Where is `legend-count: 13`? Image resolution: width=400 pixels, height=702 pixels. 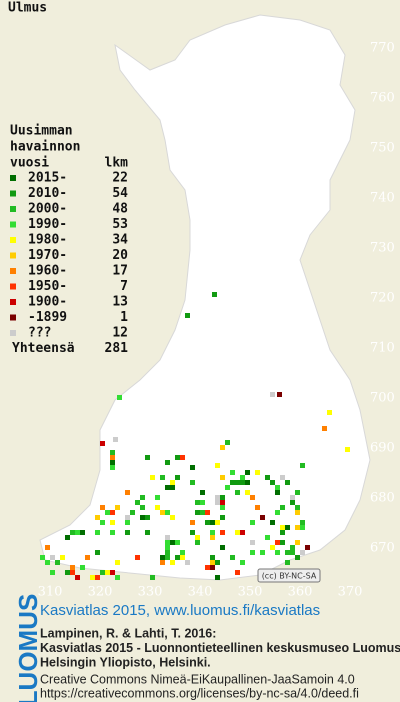
legend-count: 13 is located at coordinates (120, 302).